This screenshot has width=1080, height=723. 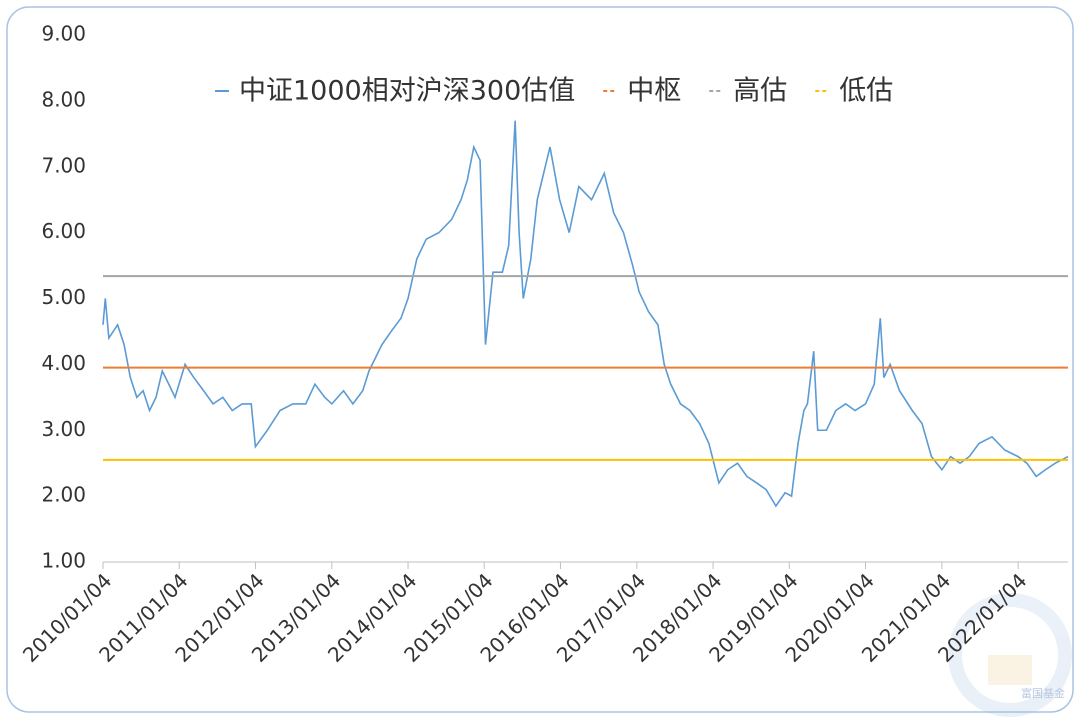 What do you see at coordinates (63, 99) in the screenshot?
I see `y-tick-label: 8.00` at bounding box center [63, 99].